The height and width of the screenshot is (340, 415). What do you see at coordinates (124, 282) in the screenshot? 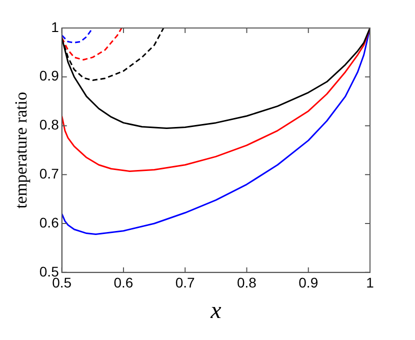
I see `x-tick-label: 0.6` at bounding box center [124, 282].